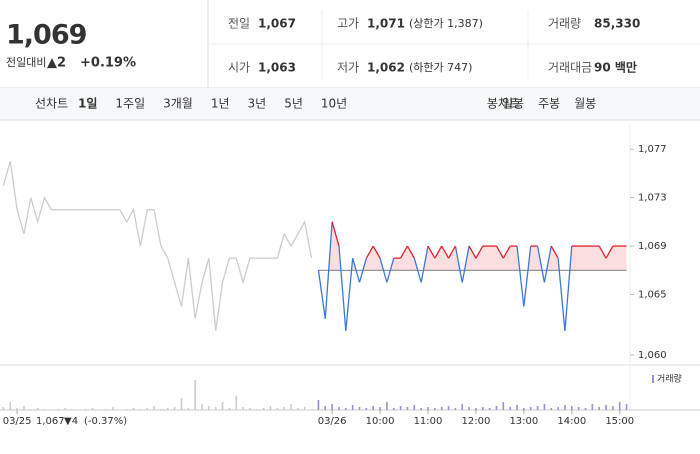  What do you see at coordinates (257, 104) in the screenshot?
I see `period-tab: 3년` at bounding box center [257, 104].